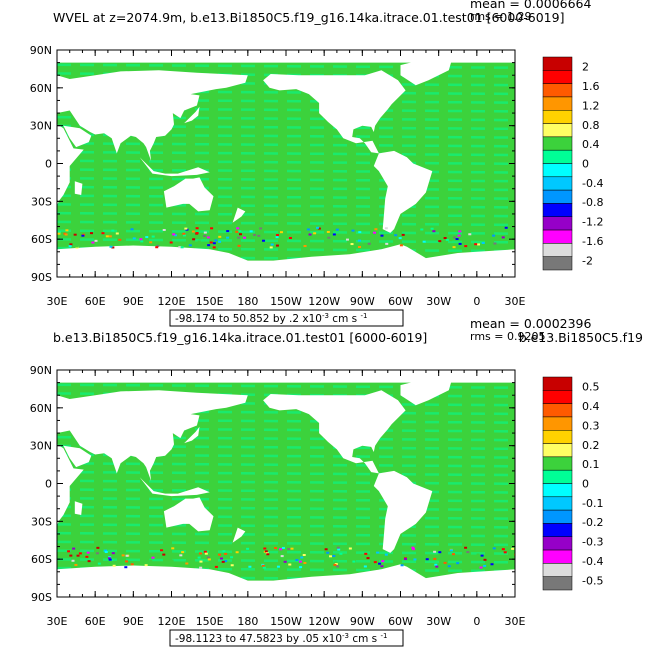 Image resolution: width=647 pixels, height=647 pixels. Describe the element at coordinates (587, 260) in the screenshot. I see `colorbar-label: -2` at that location.